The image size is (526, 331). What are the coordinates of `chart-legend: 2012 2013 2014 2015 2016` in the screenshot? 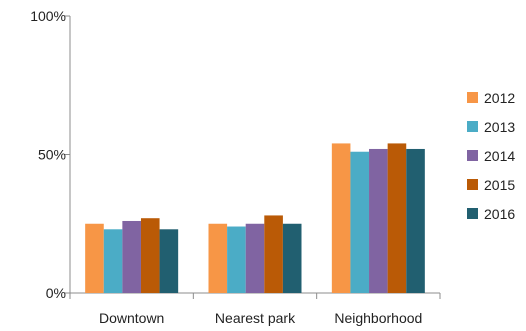 It's located at (491, 156).